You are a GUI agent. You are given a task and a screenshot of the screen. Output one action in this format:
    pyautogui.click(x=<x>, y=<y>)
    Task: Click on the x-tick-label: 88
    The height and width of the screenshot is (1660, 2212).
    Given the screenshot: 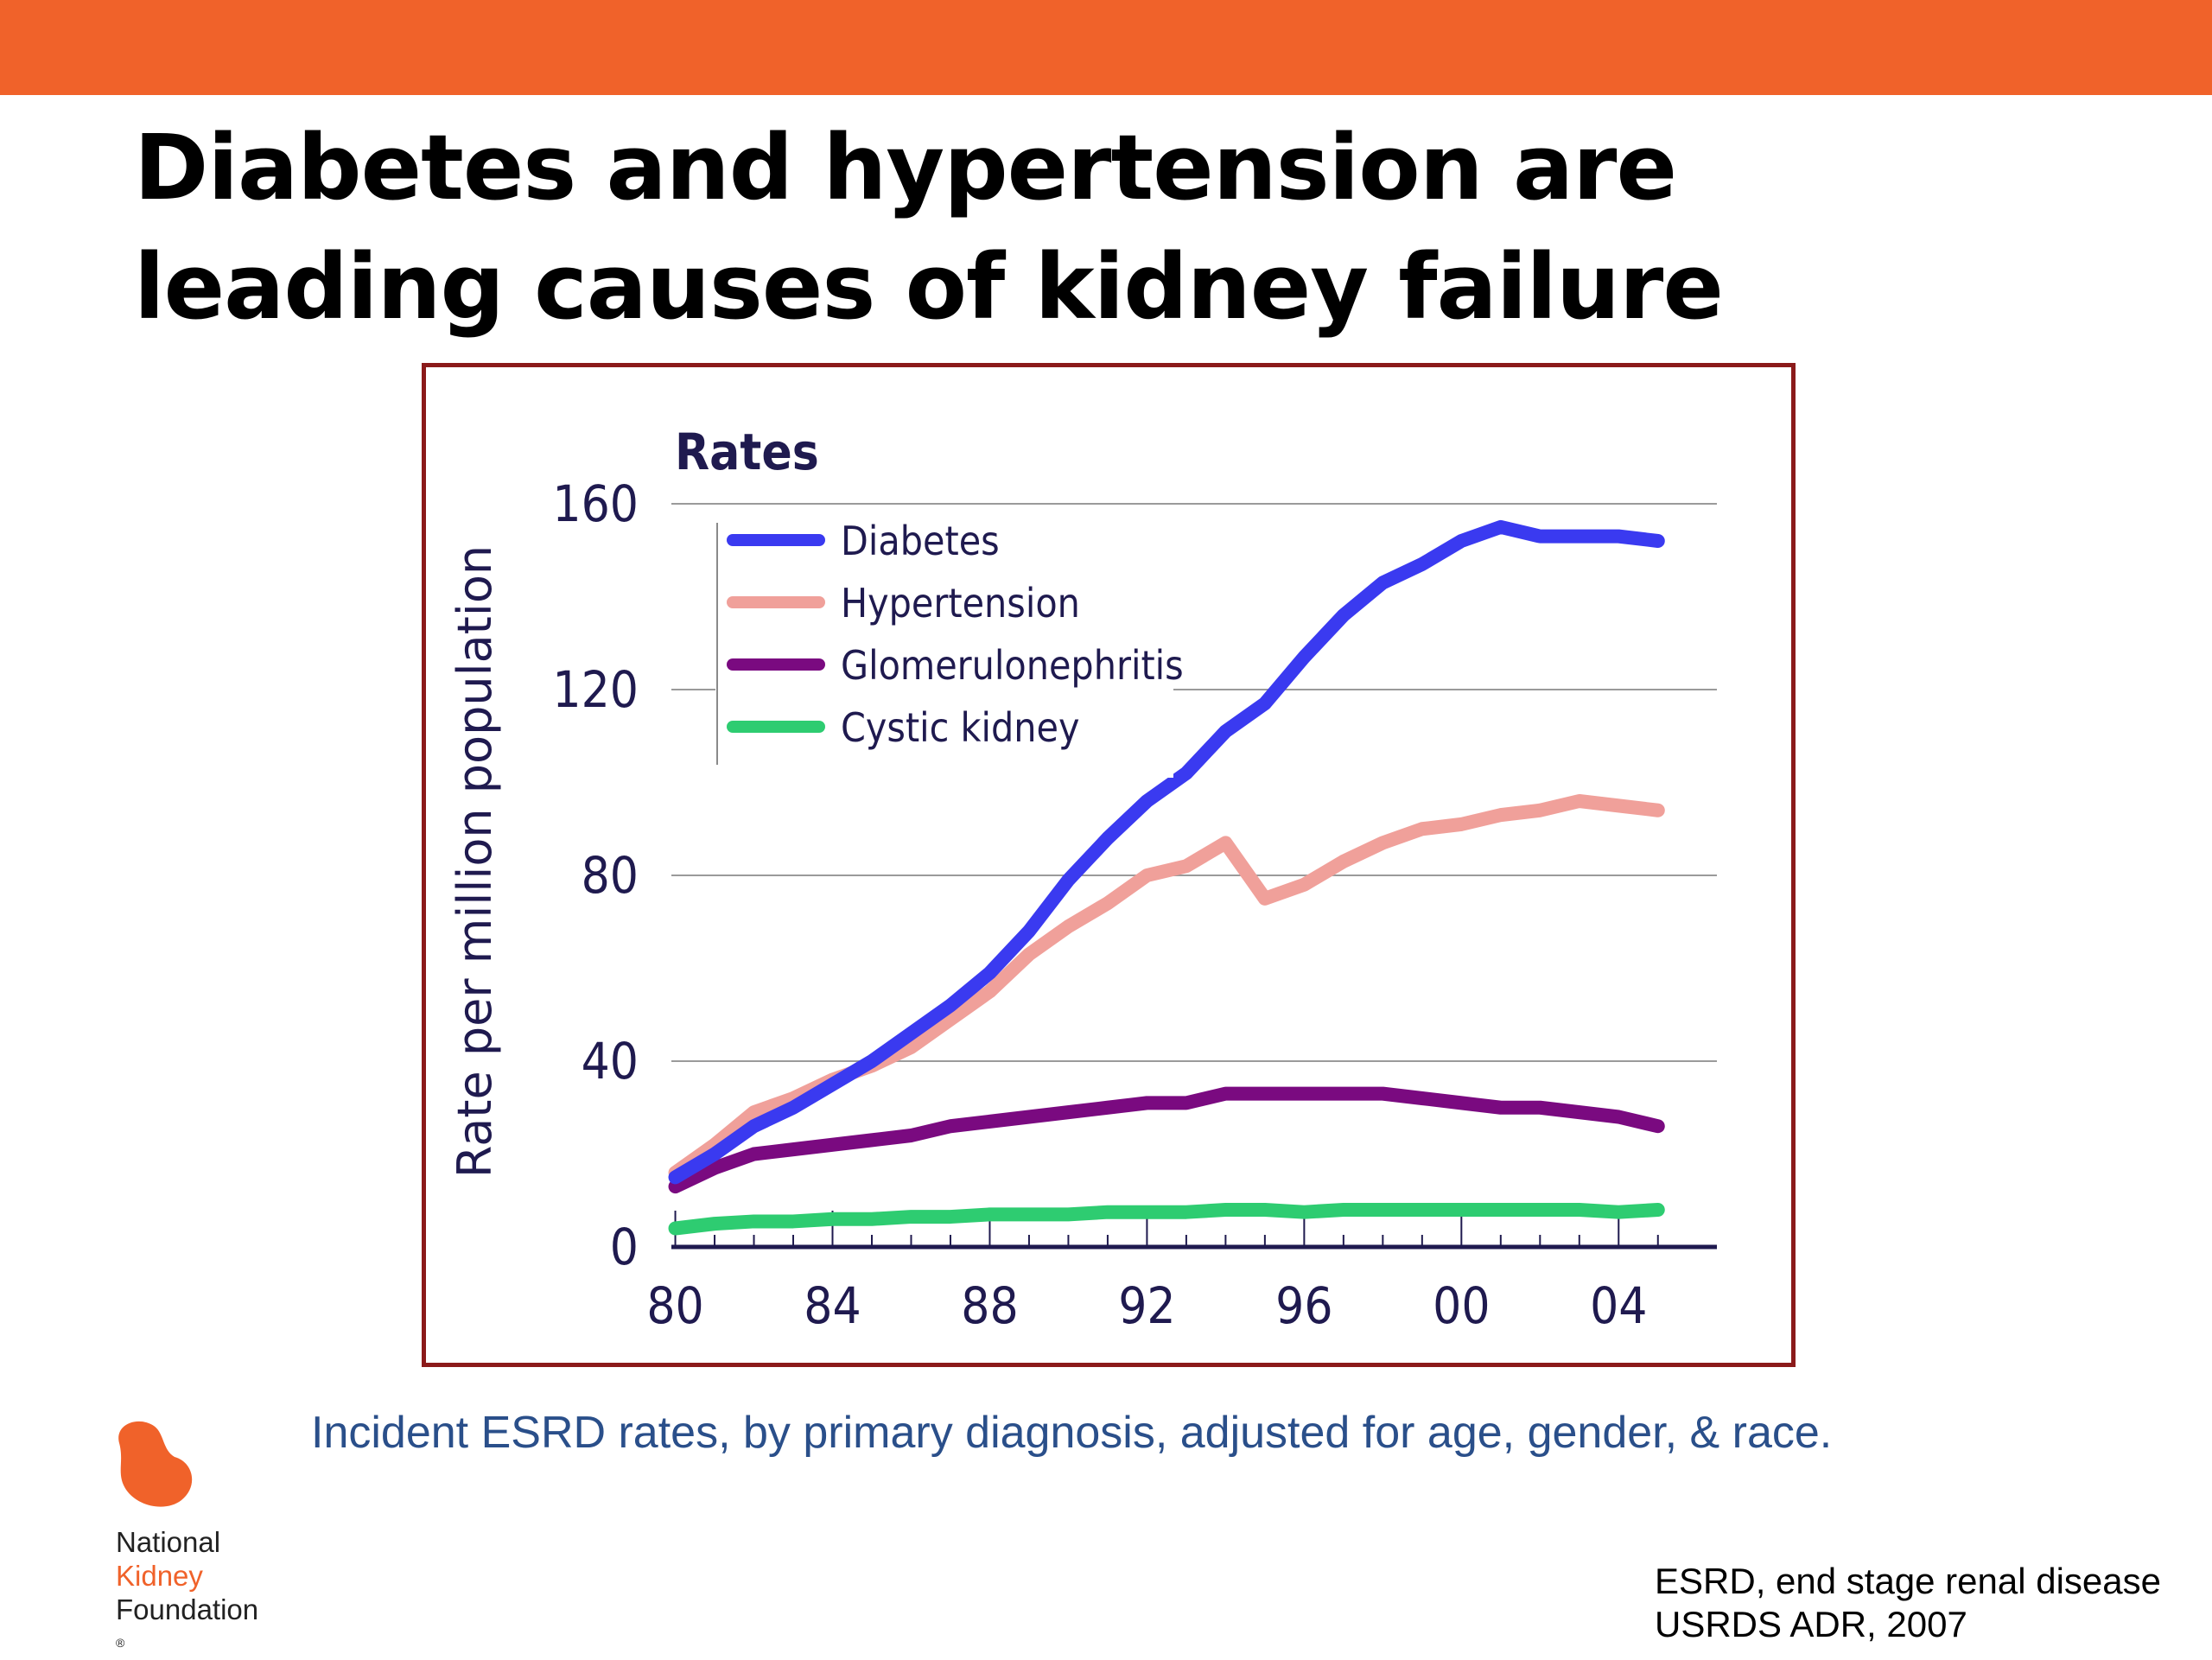 What is the action you would take?
    pyautogui.click(x=990, y=1305)
    